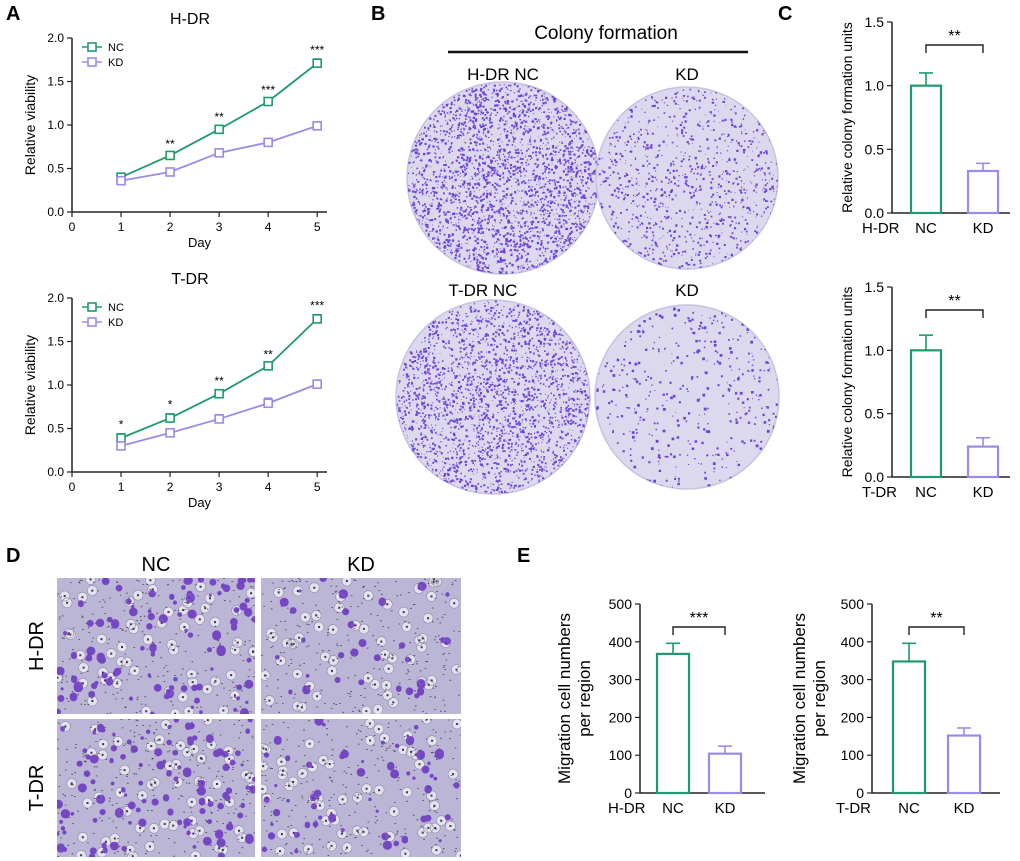 The height and width of the screenshot is (861, 1020). I want to click on dish-plate, so click(687, 397).